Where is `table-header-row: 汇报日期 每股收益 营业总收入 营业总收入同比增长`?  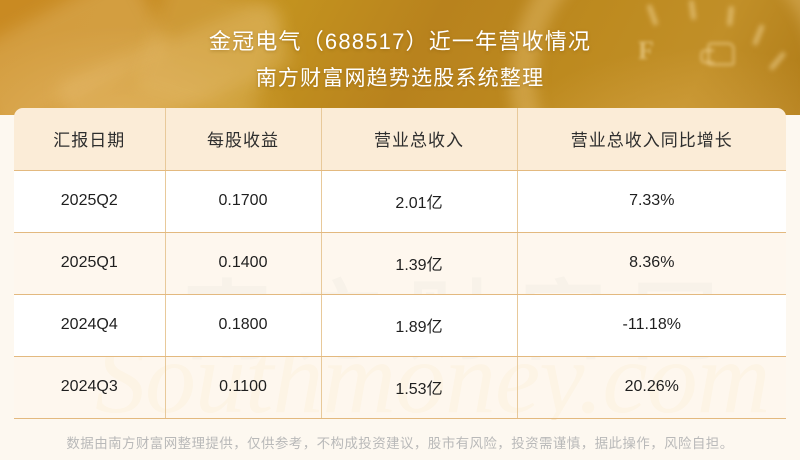 table-header-row: 汇报日期 每股收益 营业总收入 营业总收入同比增长 is located at coordinates (400, 139).